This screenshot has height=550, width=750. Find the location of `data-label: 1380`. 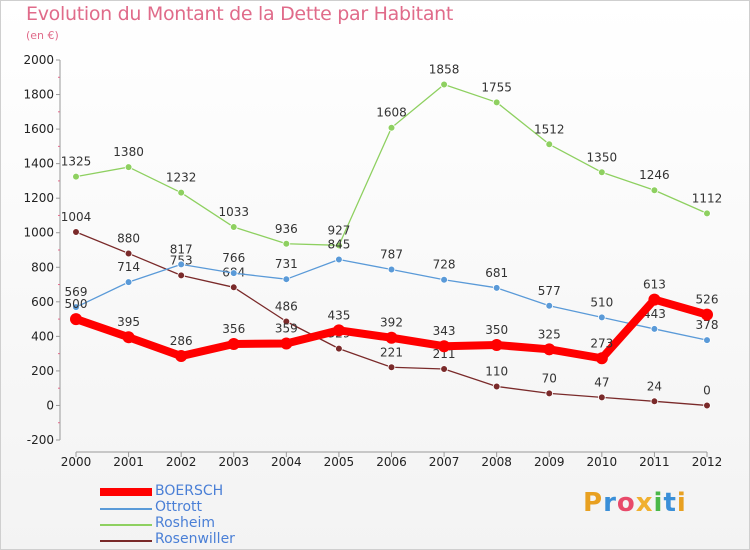

data-label: 1380 is located at coordinates (128, 152).